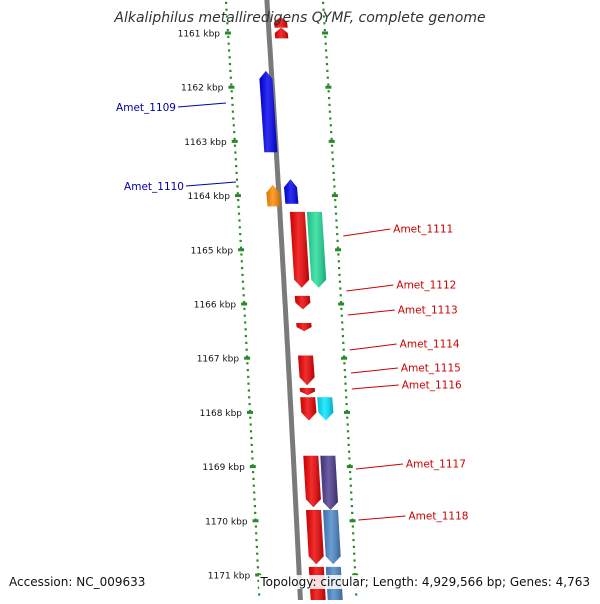 This screenshot has height=604, width=600. I want to click on gene-label-Amet_1110: Amet_1110, so click(154, 187).